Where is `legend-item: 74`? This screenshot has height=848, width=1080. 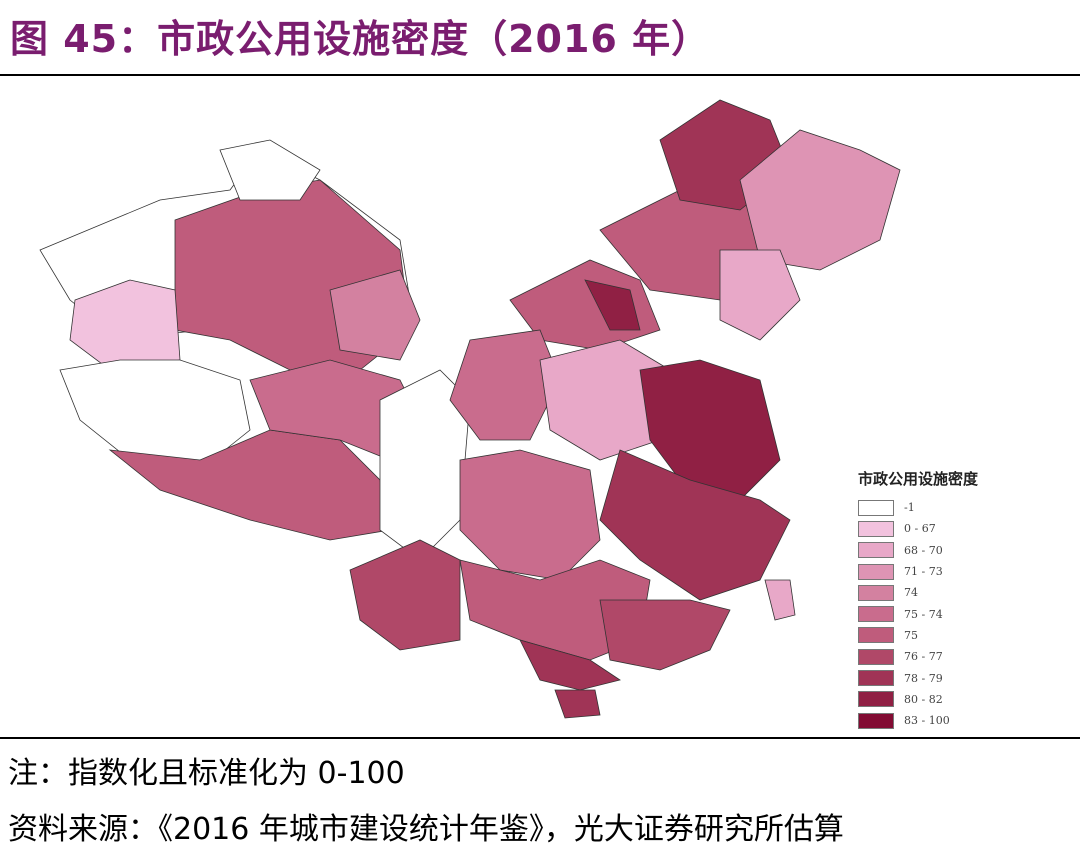
legend-item: 74 is located at coordinates (918, 592).